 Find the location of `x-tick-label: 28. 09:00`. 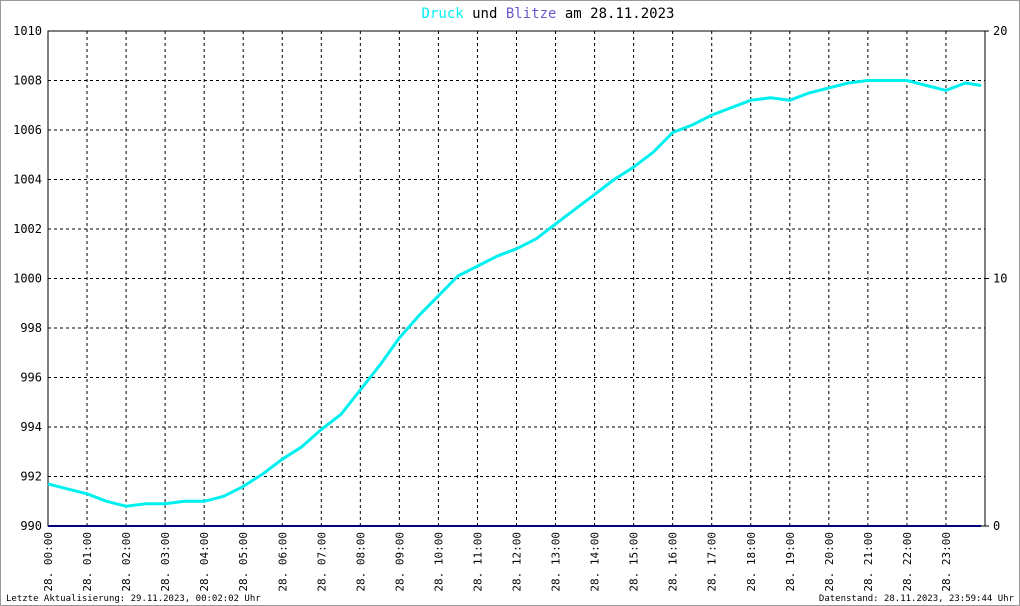

x-tick-label: 28. 09:00 is located at coordinates (399, 562).